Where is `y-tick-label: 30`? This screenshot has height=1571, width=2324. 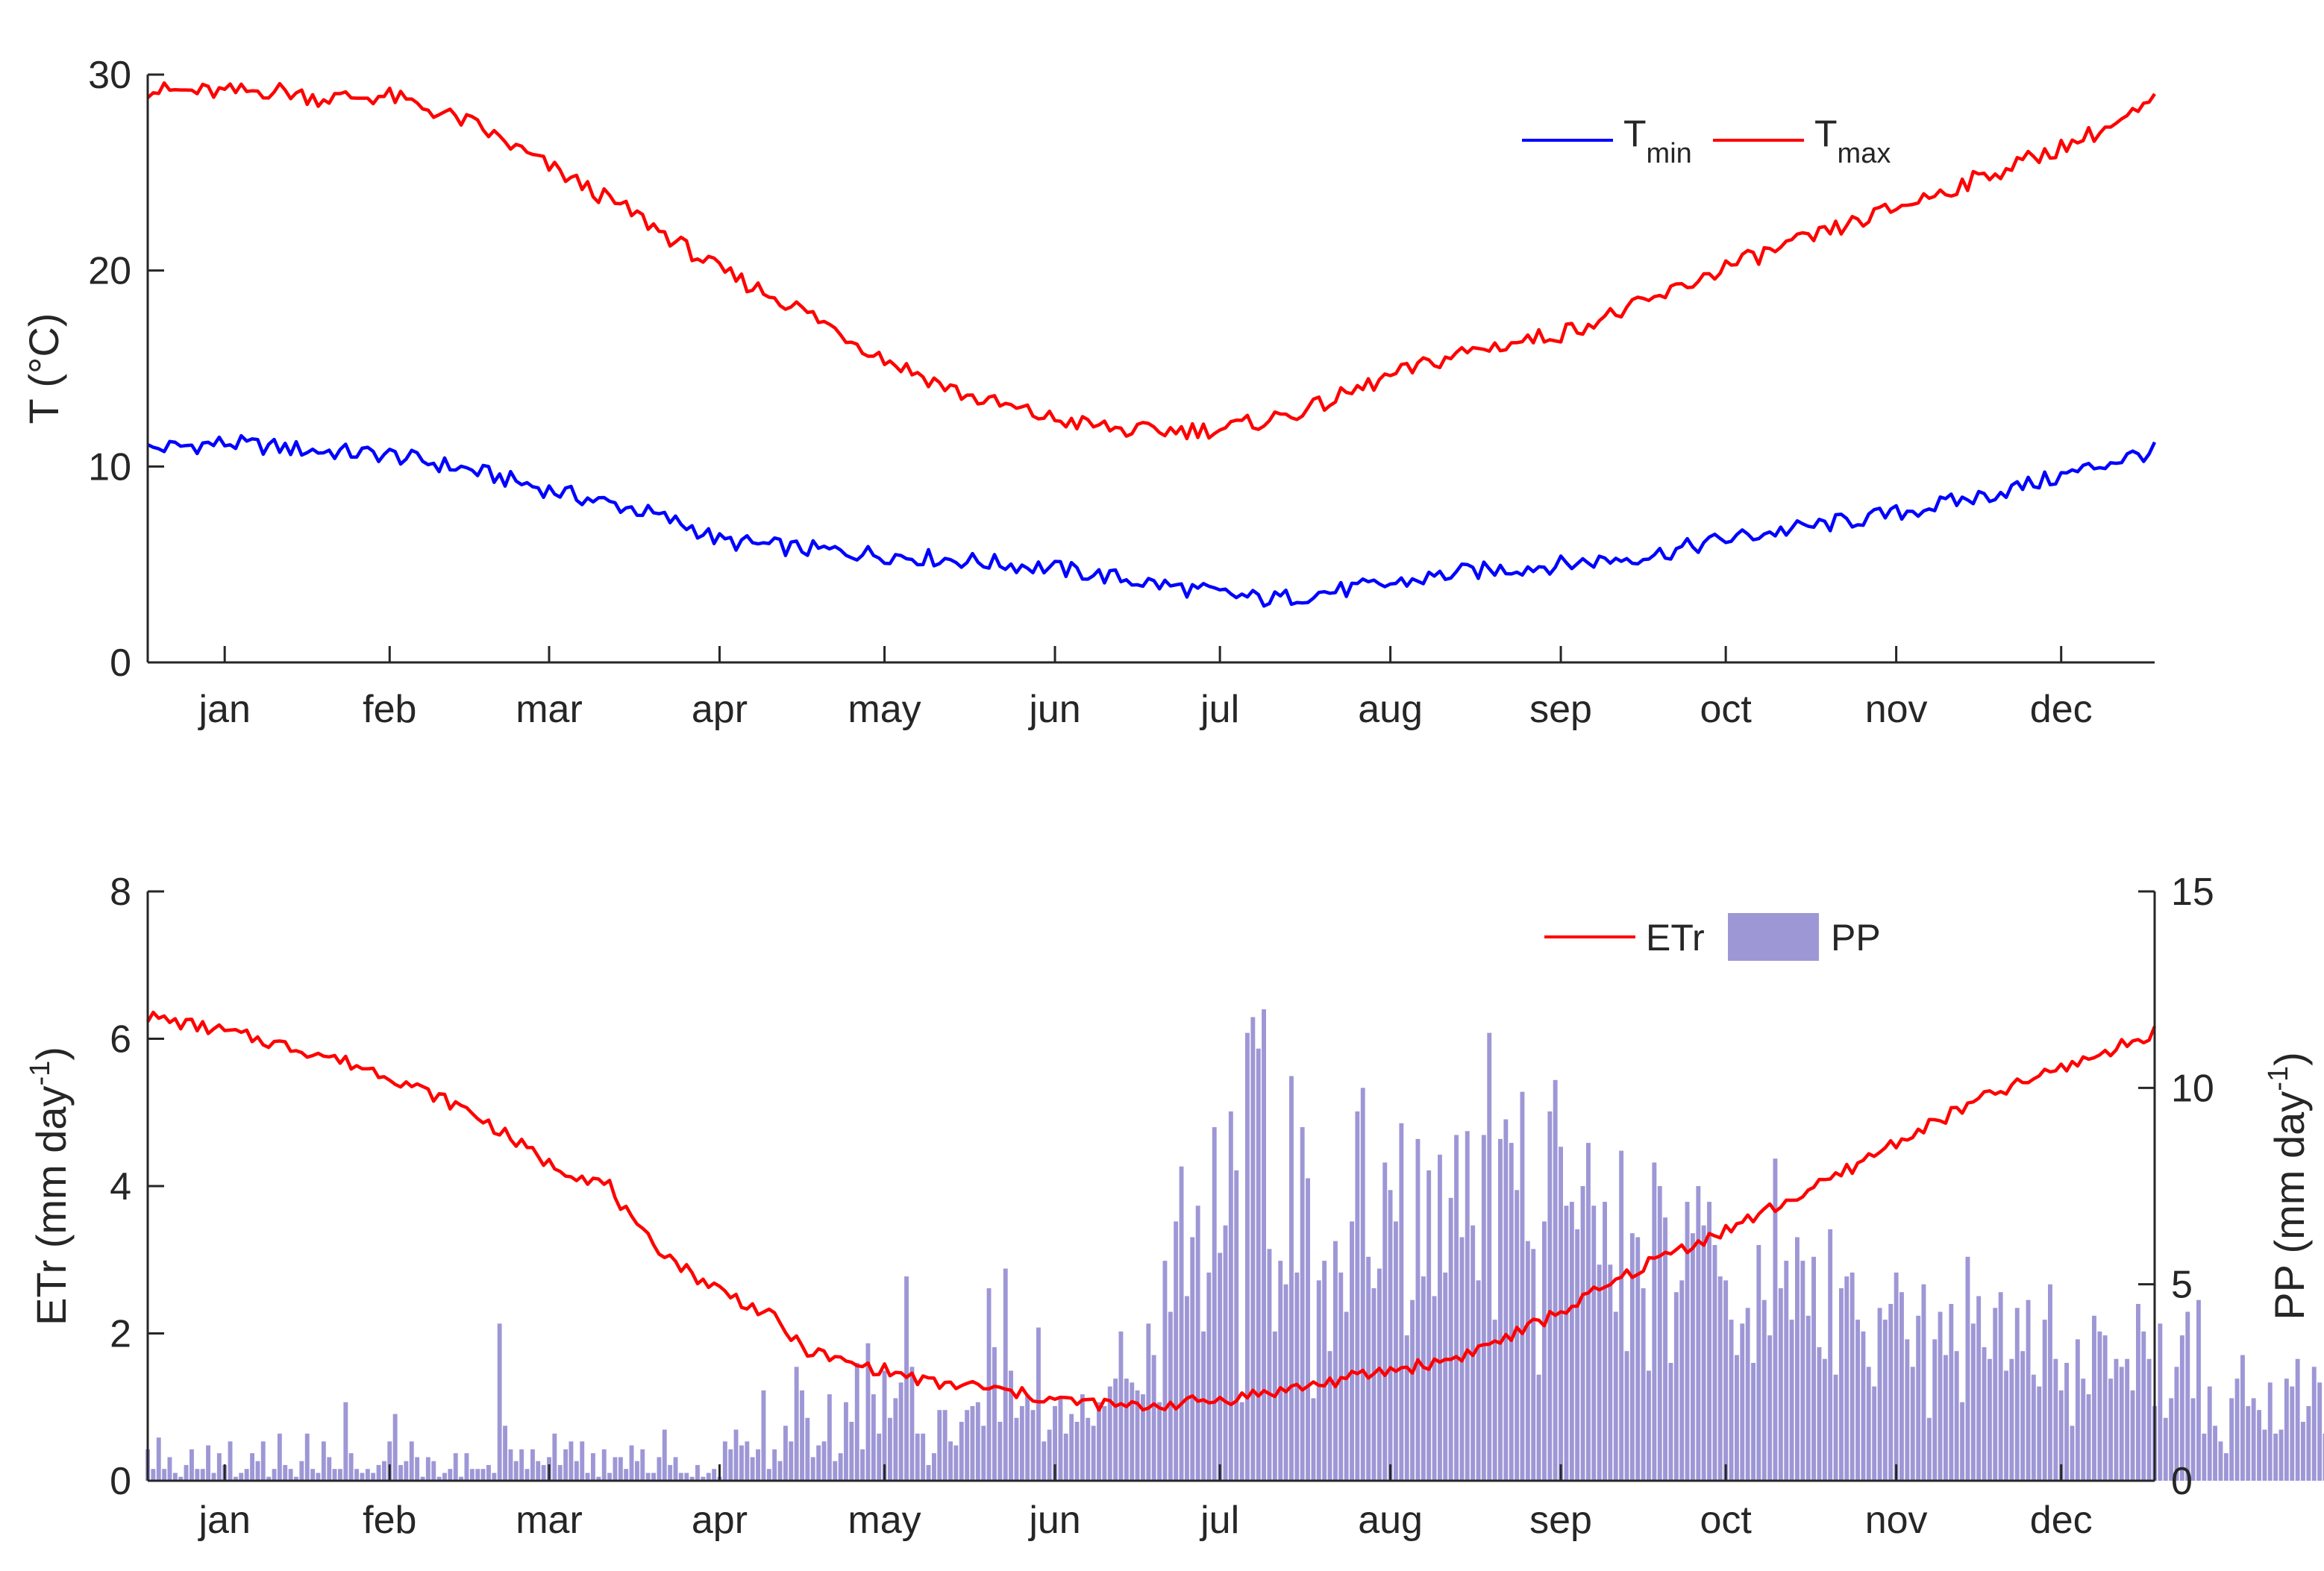
y-tick-label: 30 is located at coordinates (109, 75).